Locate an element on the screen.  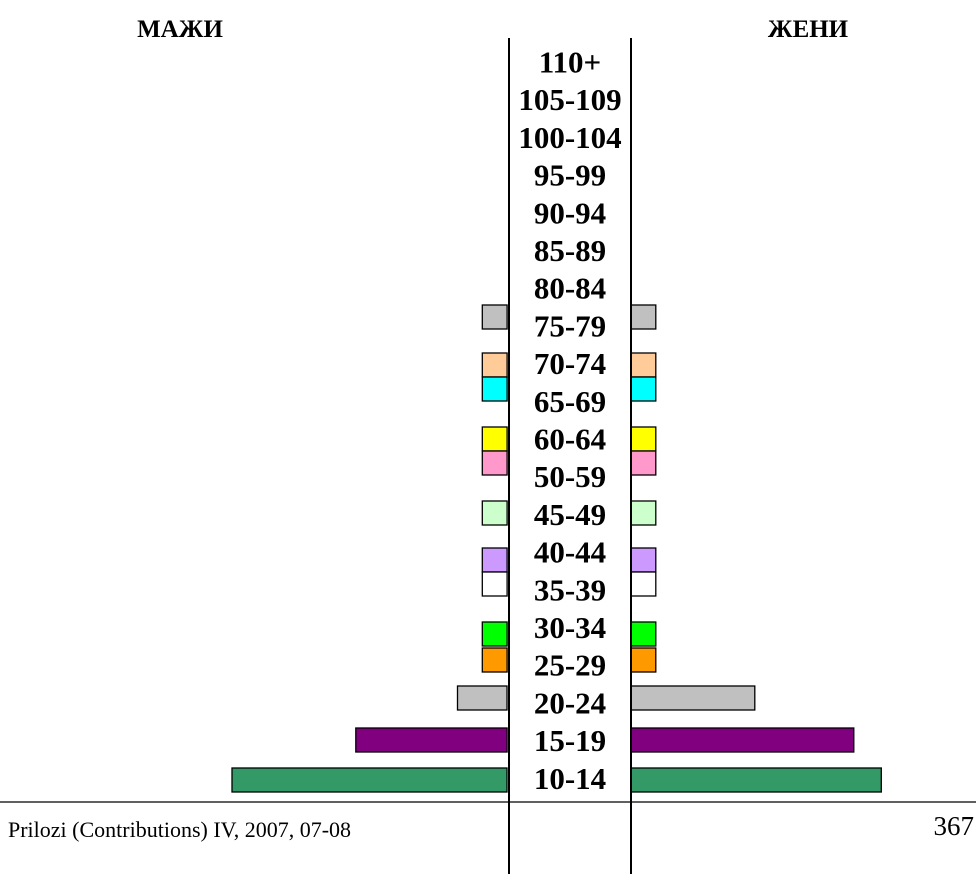
age-label-20-24: 20-24 is located at coordinates (570, 702).